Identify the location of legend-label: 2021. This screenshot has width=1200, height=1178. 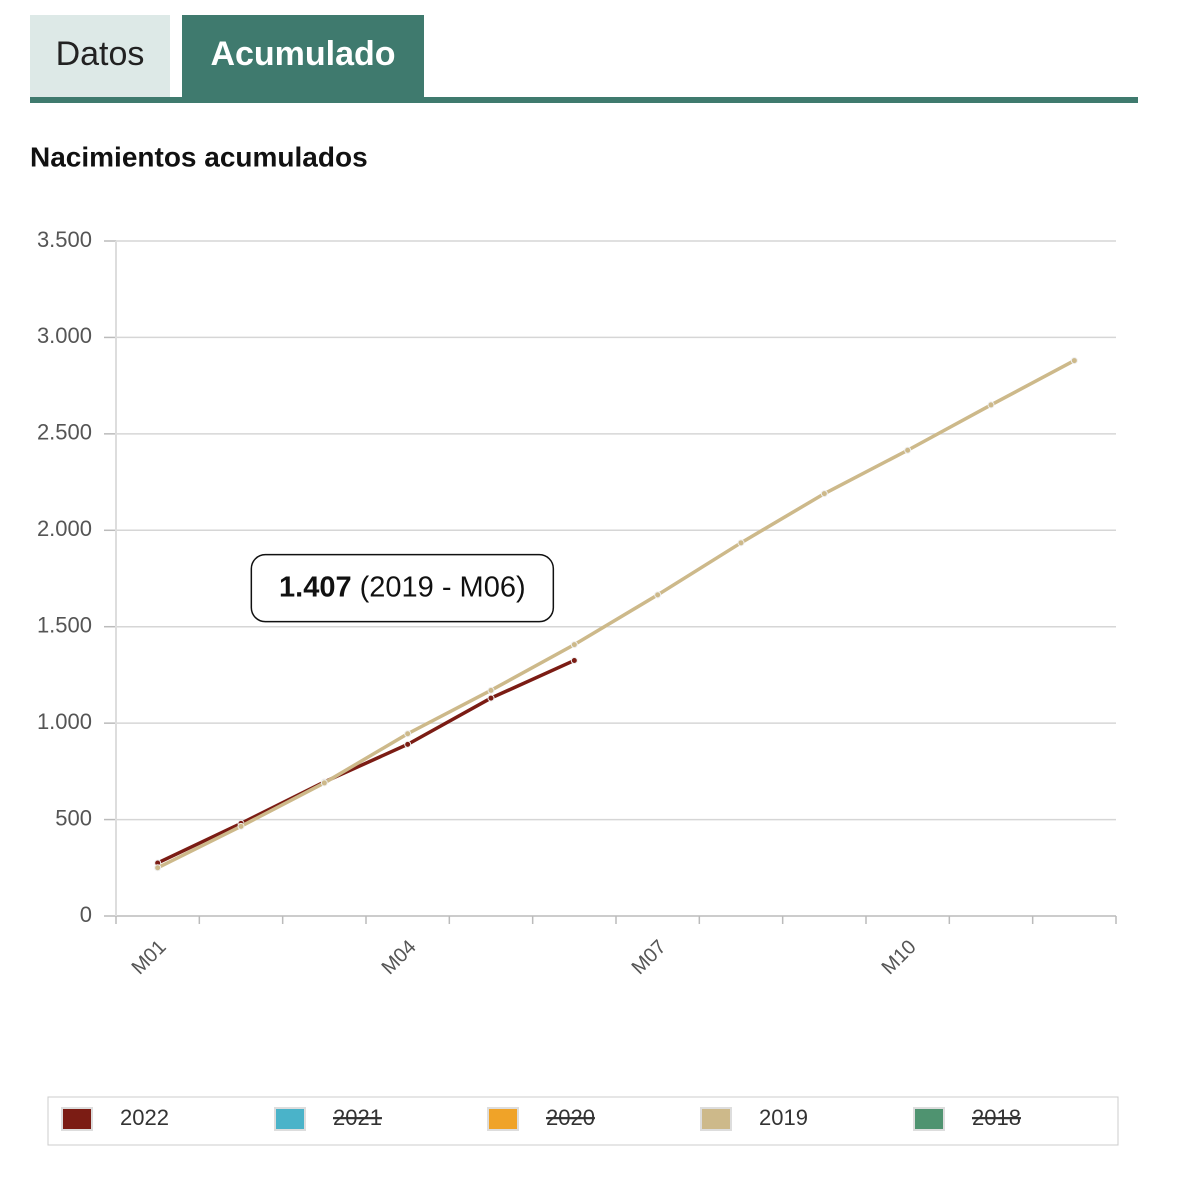
(357, 1117).